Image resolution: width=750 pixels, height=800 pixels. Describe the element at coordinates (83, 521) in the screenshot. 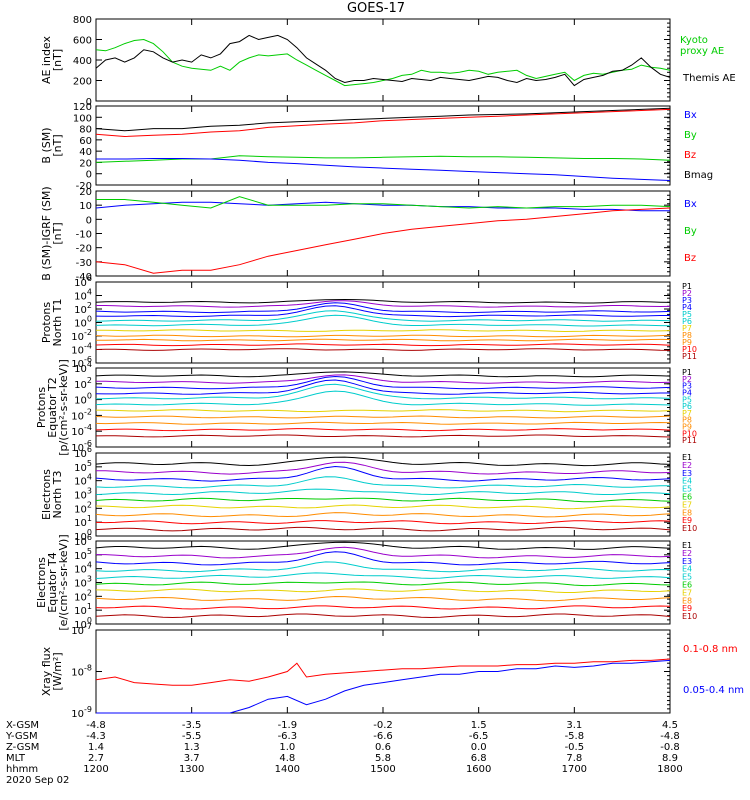

I see `y-tick-label: 10¹` at that location.